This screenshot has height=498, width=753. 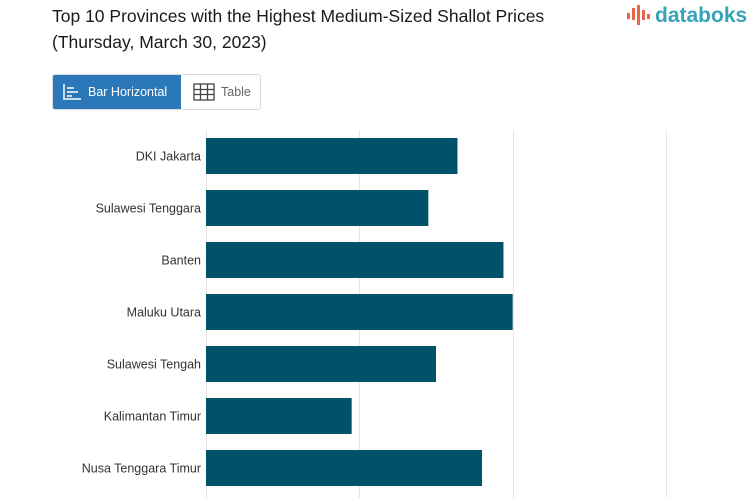 I want to click on category-label: Sulawesi Tengah, so click(x=154, y=365).